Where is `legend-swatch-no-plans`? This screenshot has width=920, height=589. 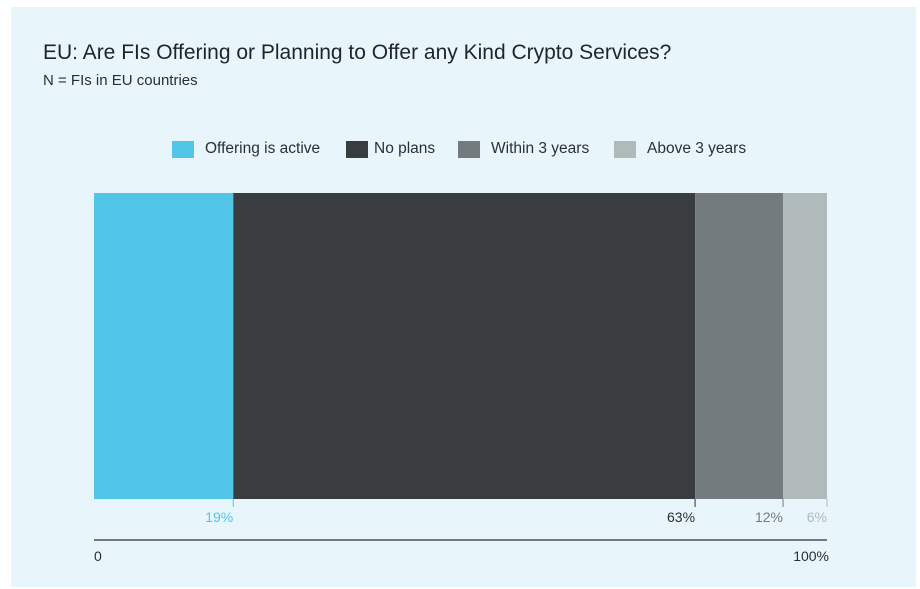
legend-swatch-no-plans is located at coordinates (357, 149).